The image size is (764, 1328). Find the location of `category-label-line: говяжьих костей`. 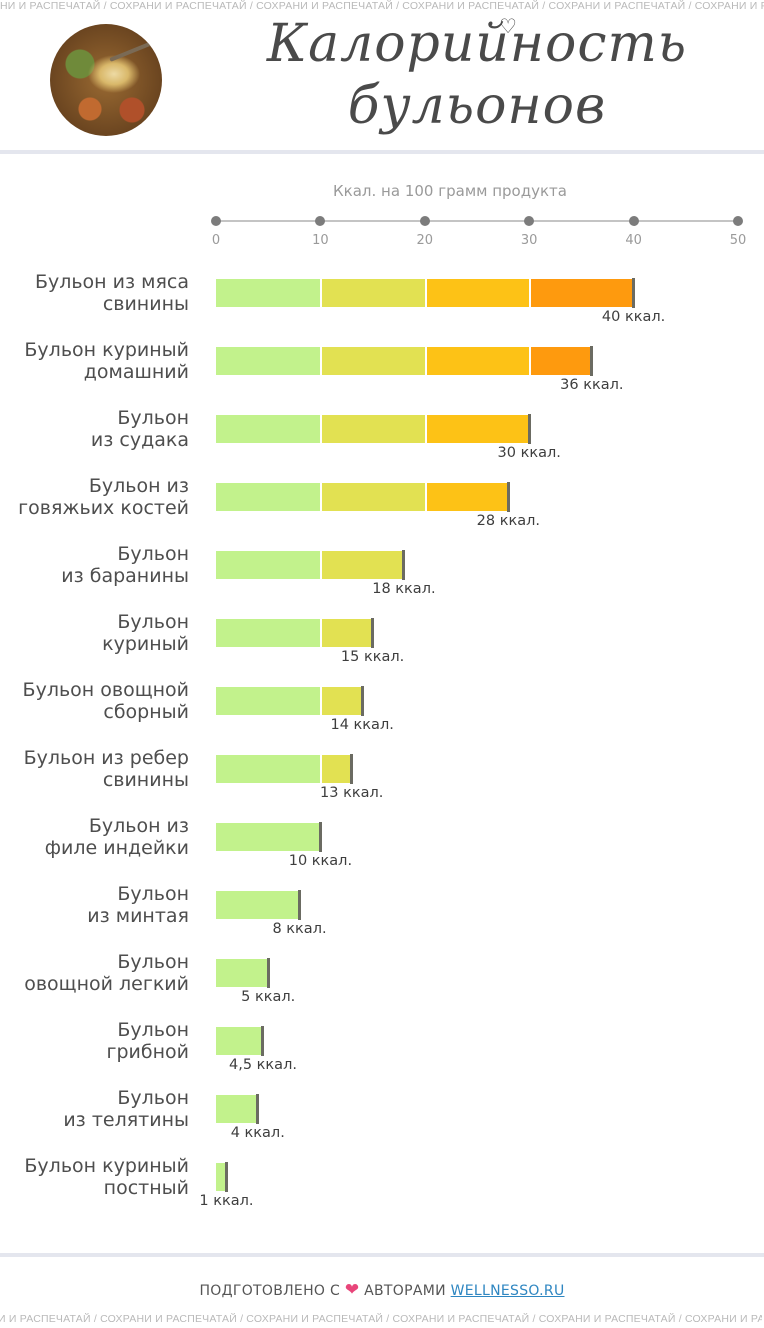

category-label-line: говяжьих костей is located at coordinates (103, 508).